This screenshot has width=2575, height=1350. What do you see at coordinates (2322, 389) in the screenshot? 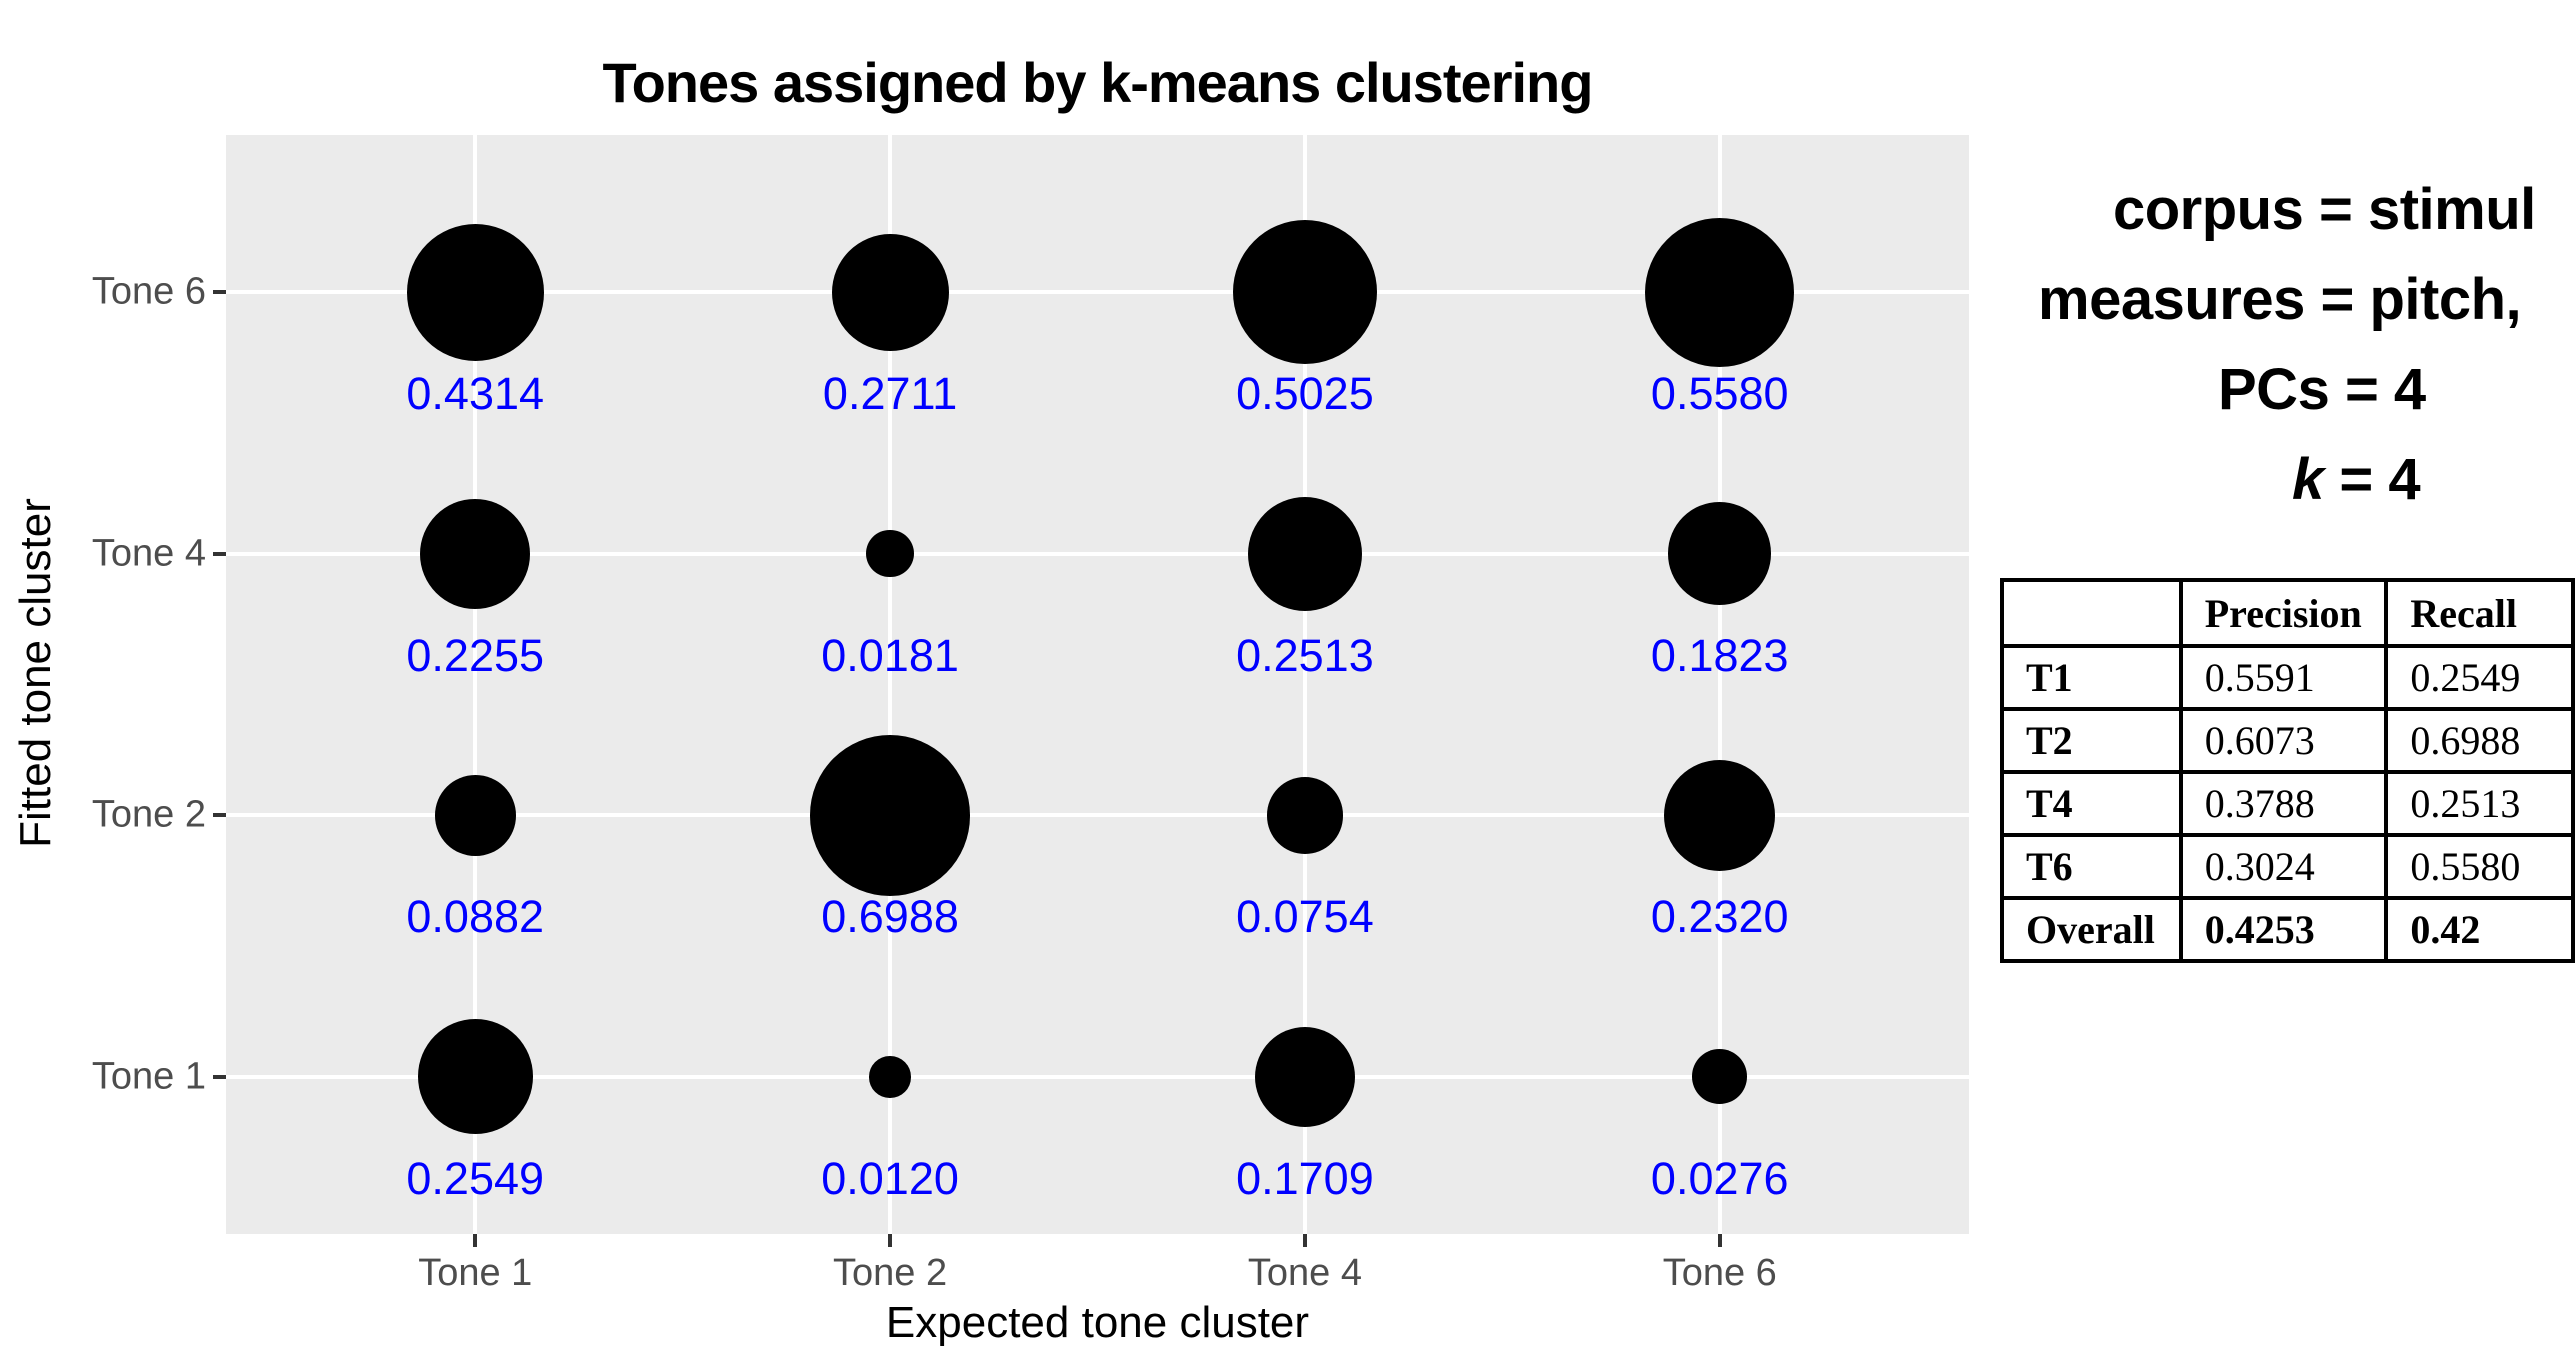
I see `param-line-pcs: PCs = 4` at bounding box center [2322, 389].